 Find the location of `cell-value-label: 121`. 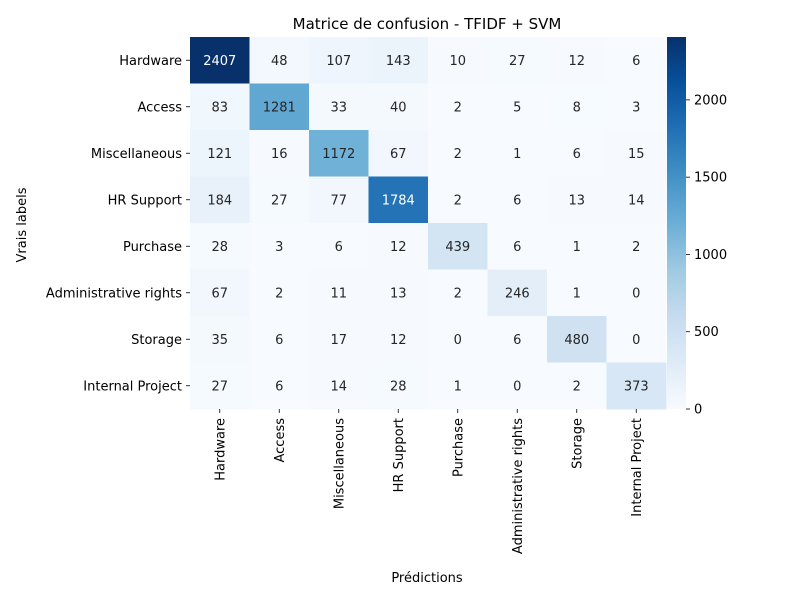

cell-value-label: 121 is located at coordinates (219, 154).